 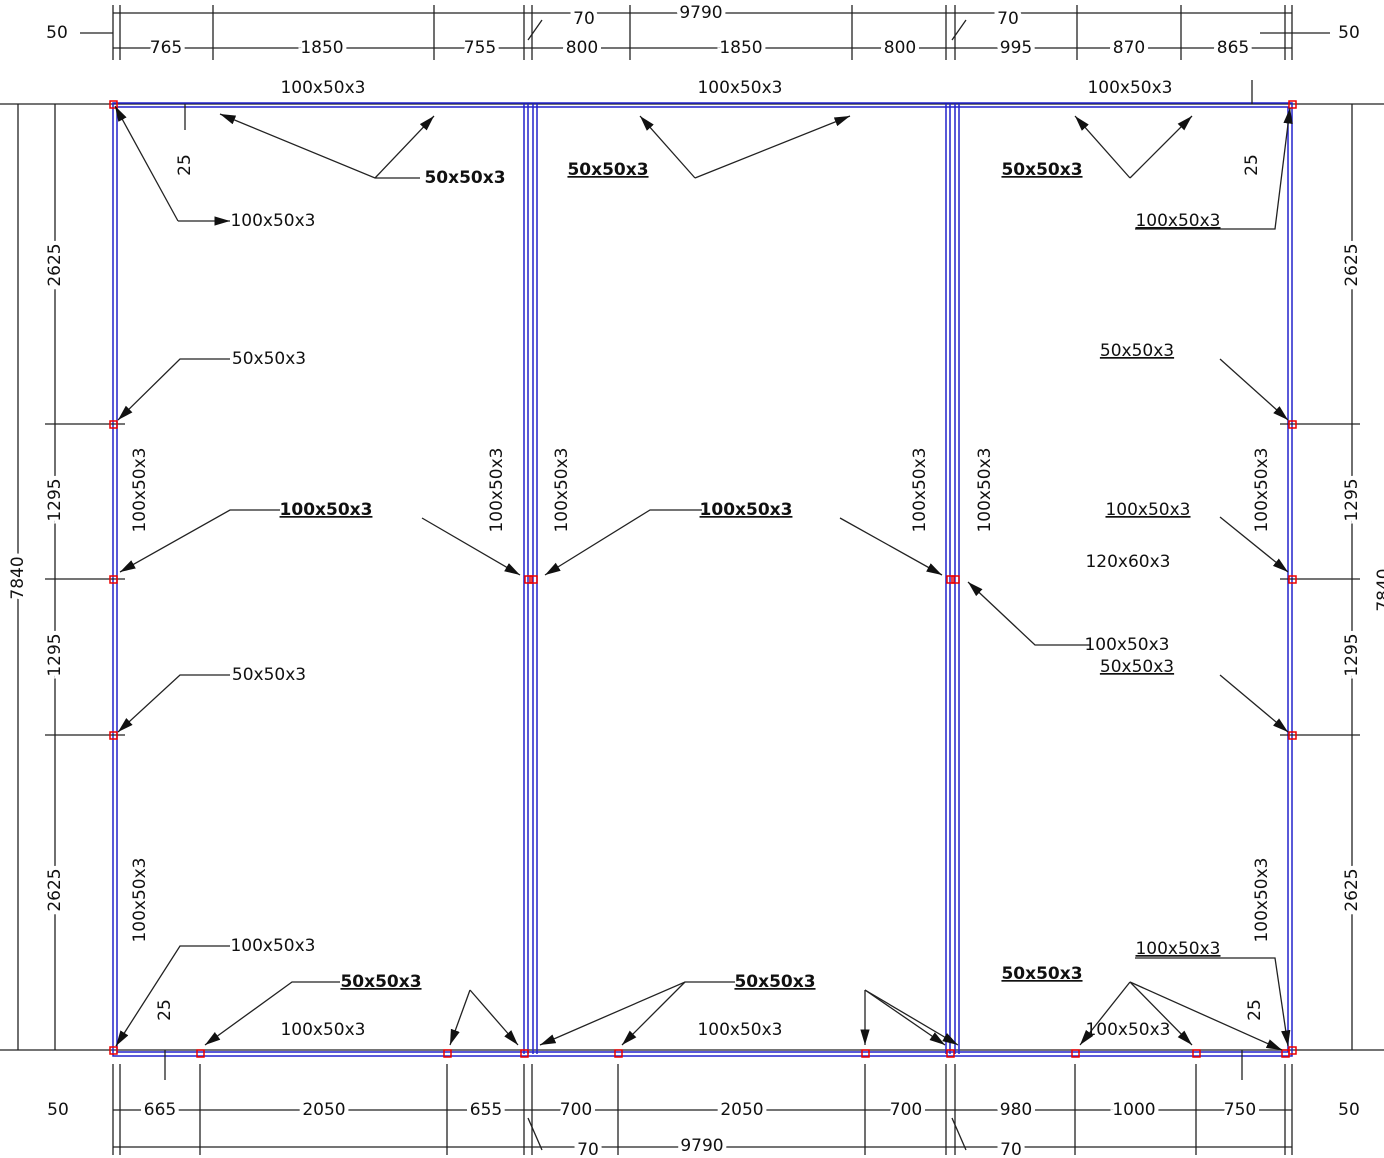 What do you see at coordinates (1233, 48) in the screenshot?
I see `dimension-label: 865` at bounding box center [1233, 48].